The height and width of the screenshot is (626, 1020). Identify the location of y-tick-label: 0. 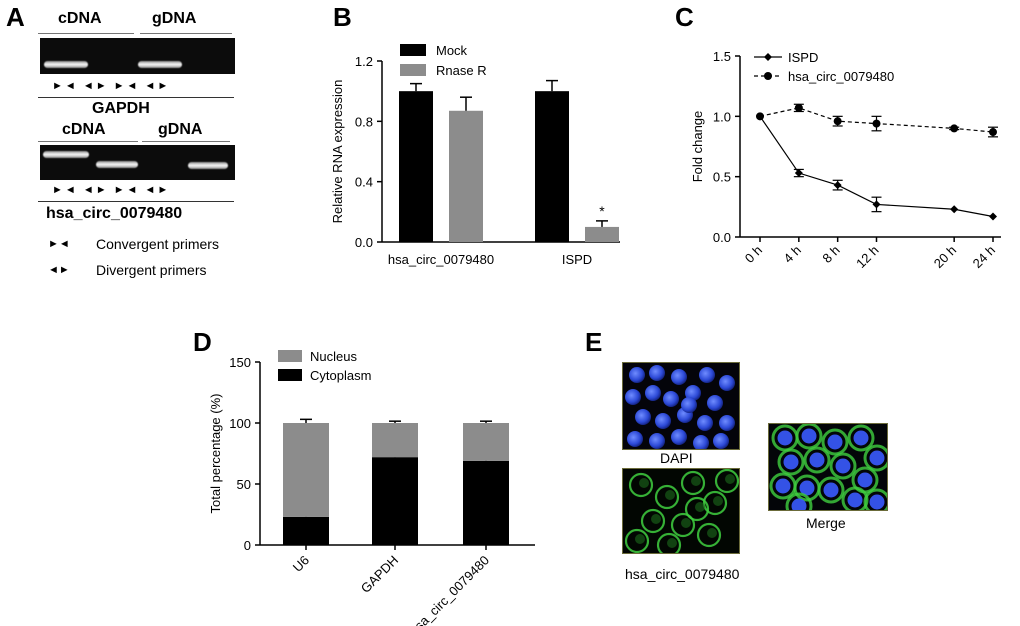
(247, 545).